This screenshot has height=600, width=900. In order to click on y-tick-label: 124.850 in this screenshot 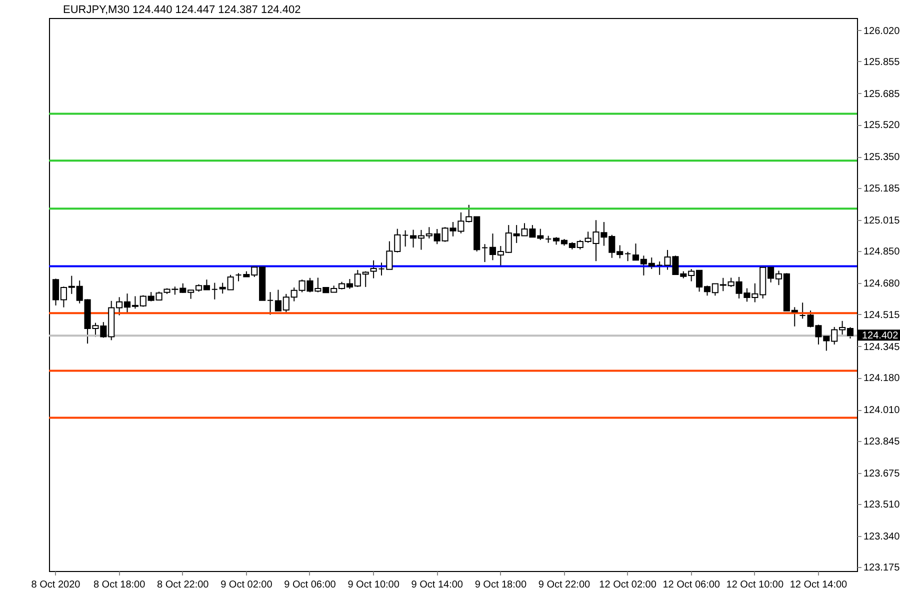, I will do `click(882, 252)`.